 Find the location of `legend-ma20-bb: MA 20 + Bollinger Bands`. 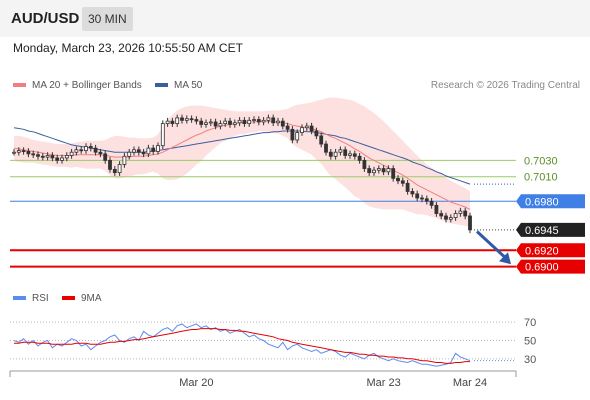

legend-ma20-bb: MA 20 + Bollinger Bands is located at coordinates (77, 85).